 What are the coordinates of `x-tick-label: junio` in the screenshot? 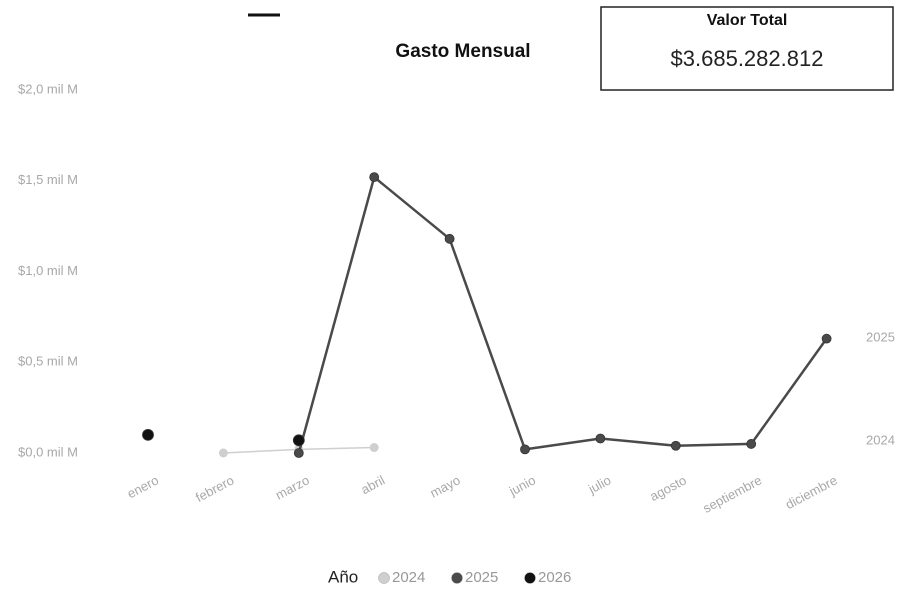 It's located at (522, 485).